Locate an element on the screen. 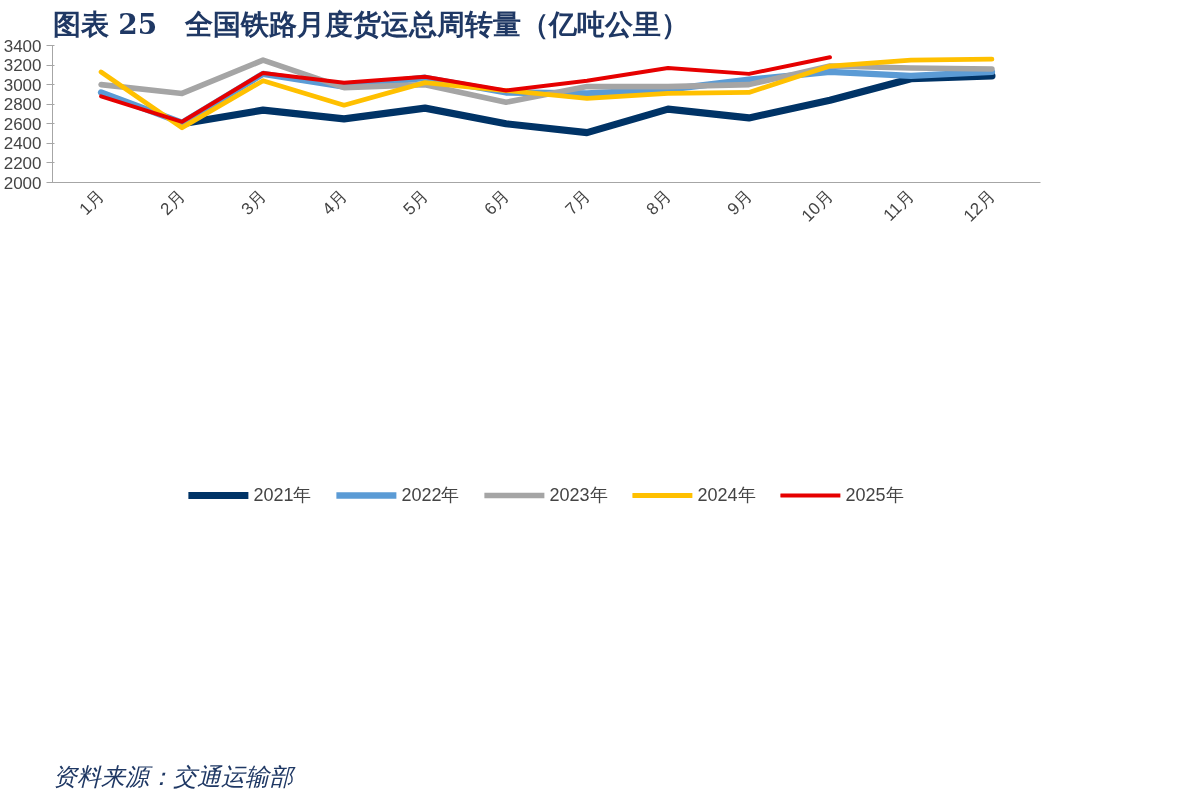  x-tick-label: 11月 is located at coordinates (898, 205).